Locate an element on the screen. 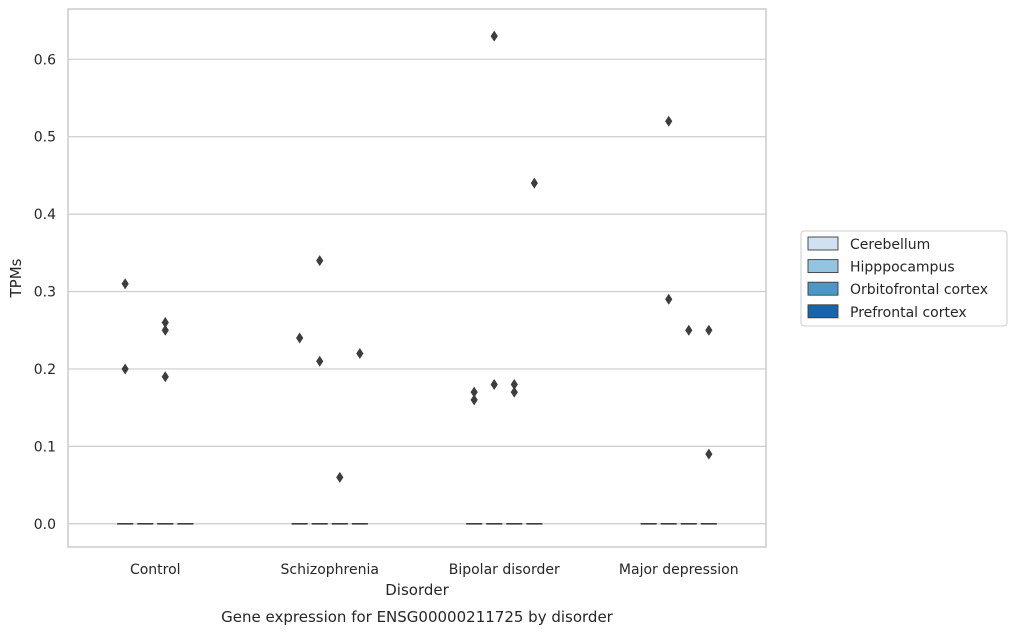  y-tick-label: 0.4 is located at coordinates (45, 215).